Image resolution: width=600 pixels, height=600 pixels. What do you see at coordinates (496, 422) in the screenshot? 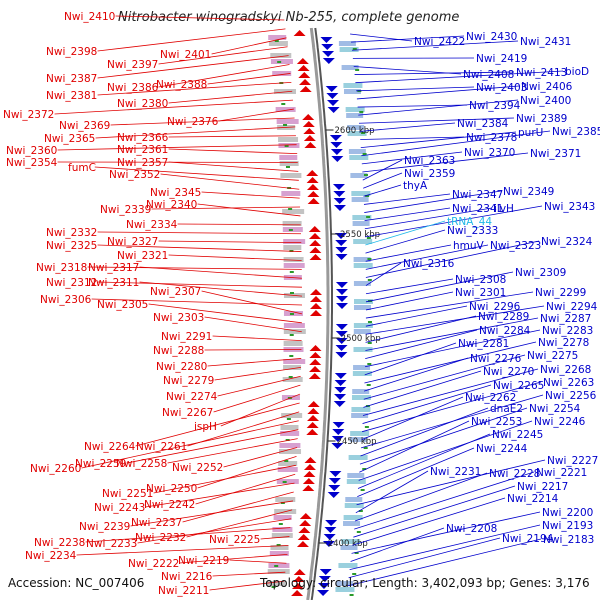
I see `right-gene-label: Nwi_2253` at bounding box center [496, 422].